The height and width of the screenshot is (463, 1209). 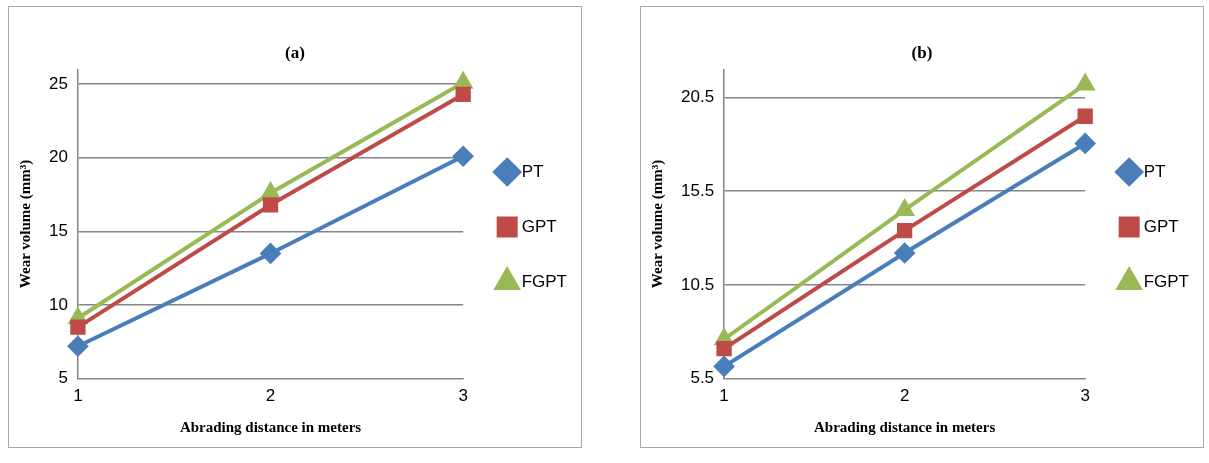 I want to click on y-tick-label: 5.5, so click(x=702, y=378).